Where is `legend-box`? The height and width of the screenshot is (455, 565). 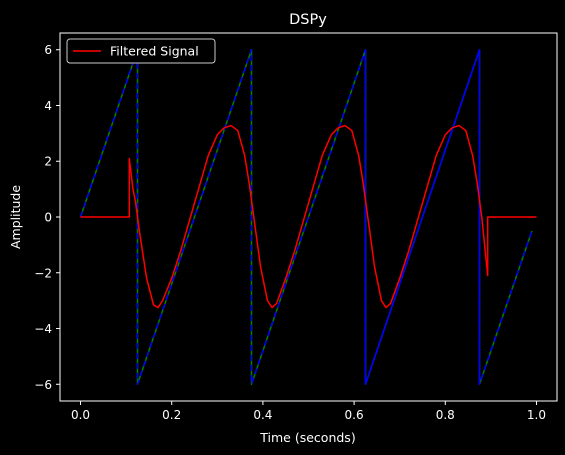 legend-box is located at coordinates (141, 51).